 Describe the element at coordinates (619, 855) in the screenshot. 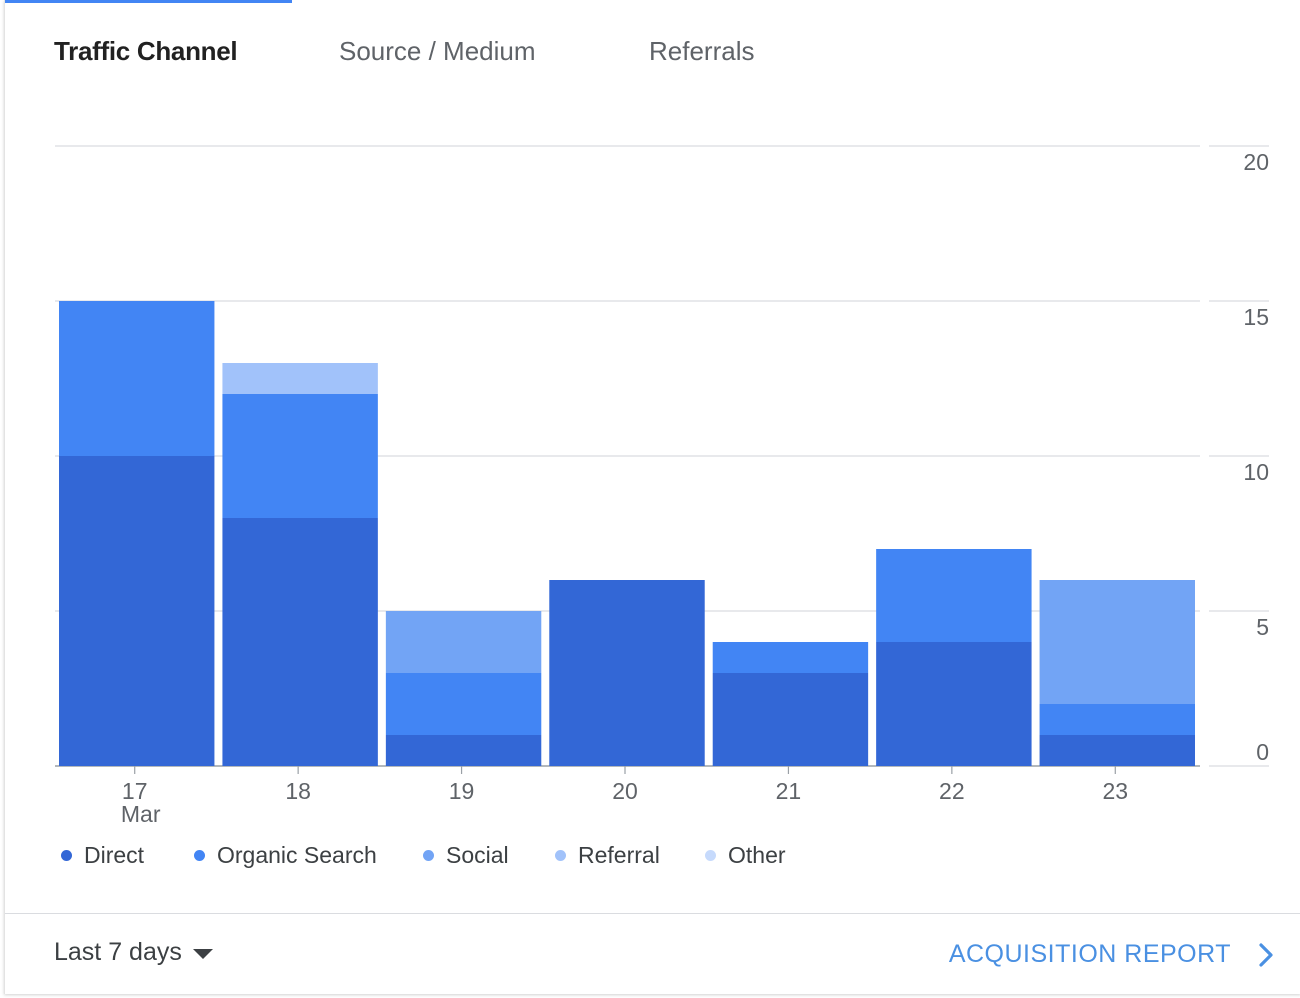

I see `legend-label: Referral` at that location.